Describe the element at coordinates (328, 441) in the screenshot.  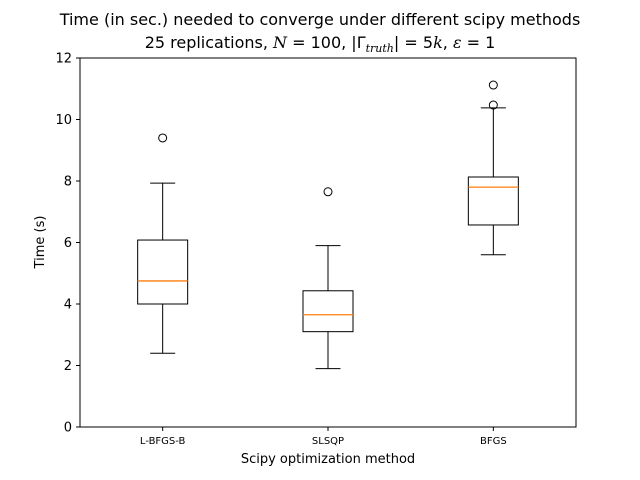
I see `x-tick-label: SLSQP` at that location.